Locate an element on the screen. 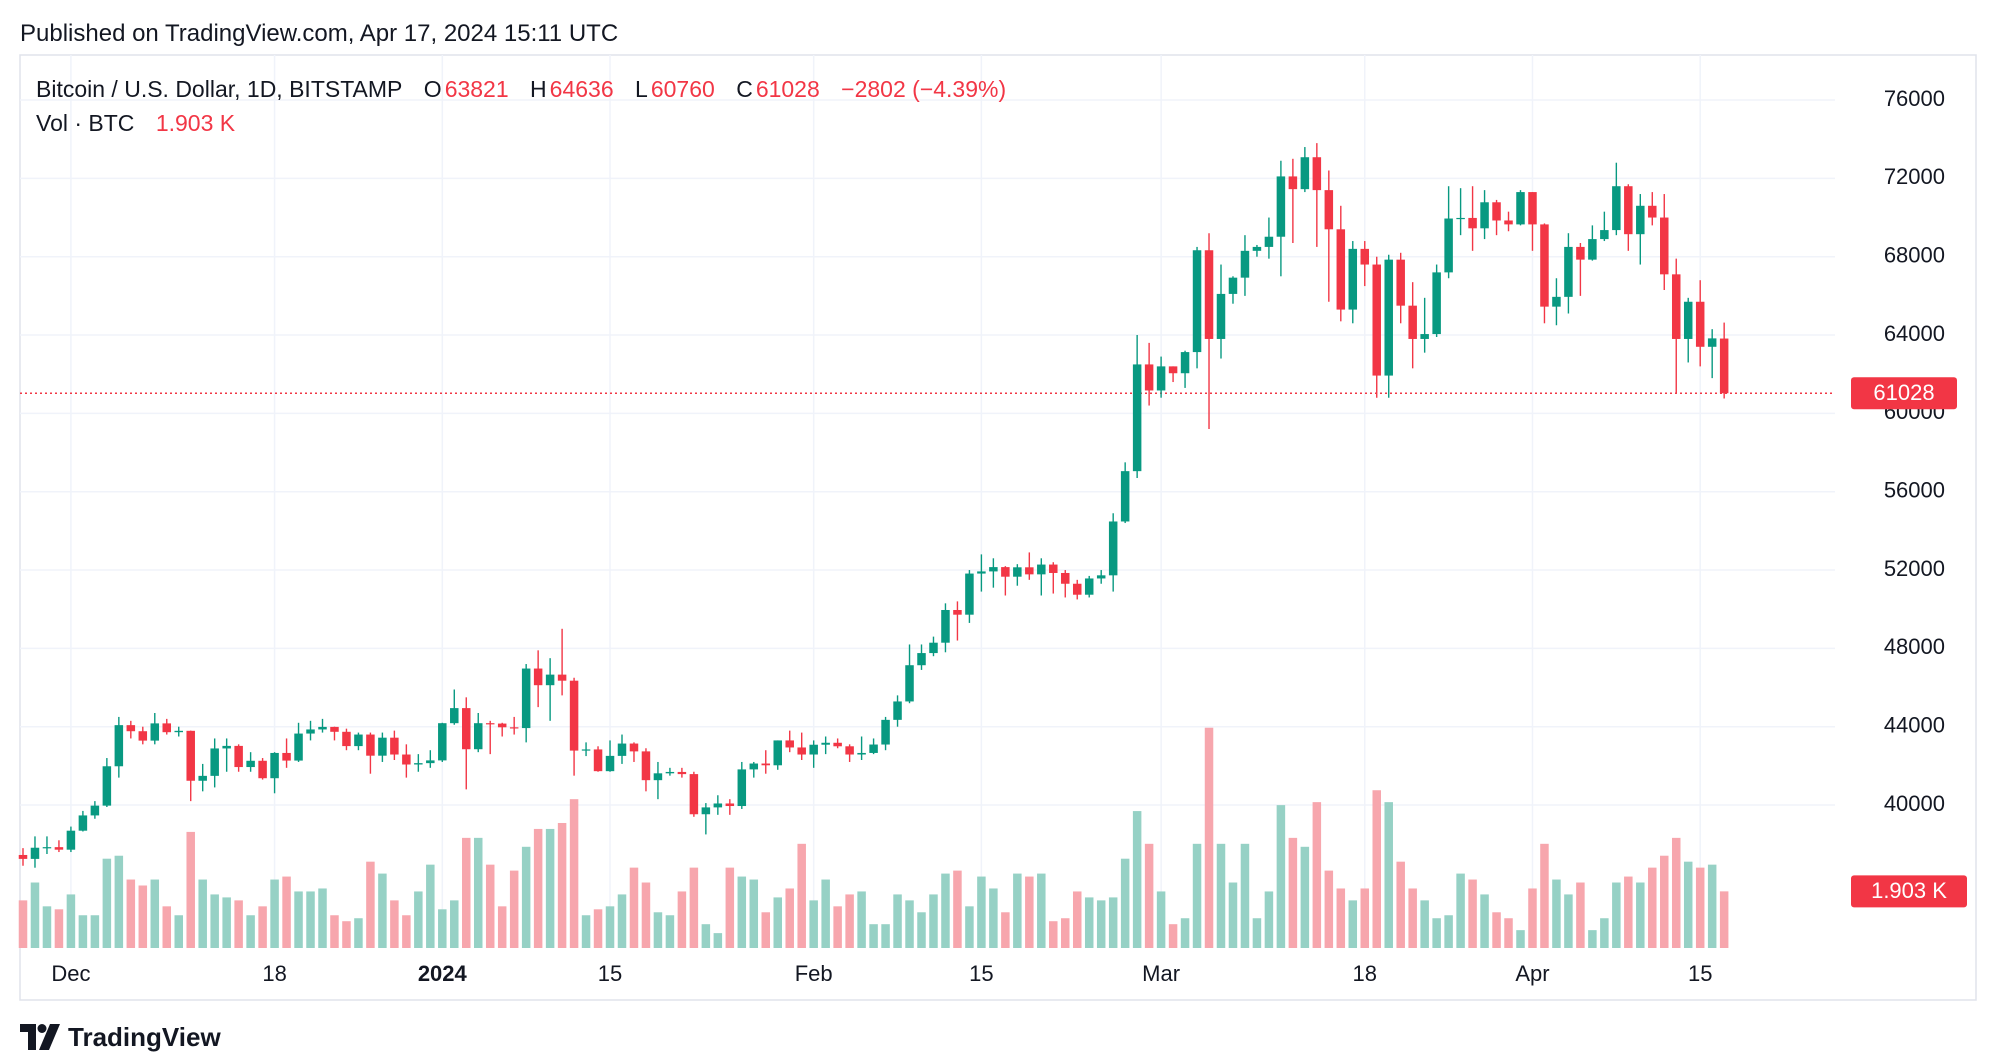 The image size is (1996, 1058). x-tick-label: 18 is located at coordinates (274, 973).